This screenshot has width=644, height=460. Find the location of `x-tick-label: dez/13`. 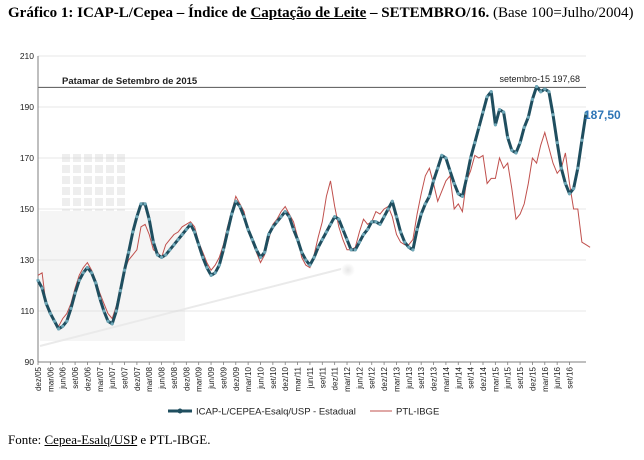

x-tick-label: dez/13 is located at coordinates (434, 378).